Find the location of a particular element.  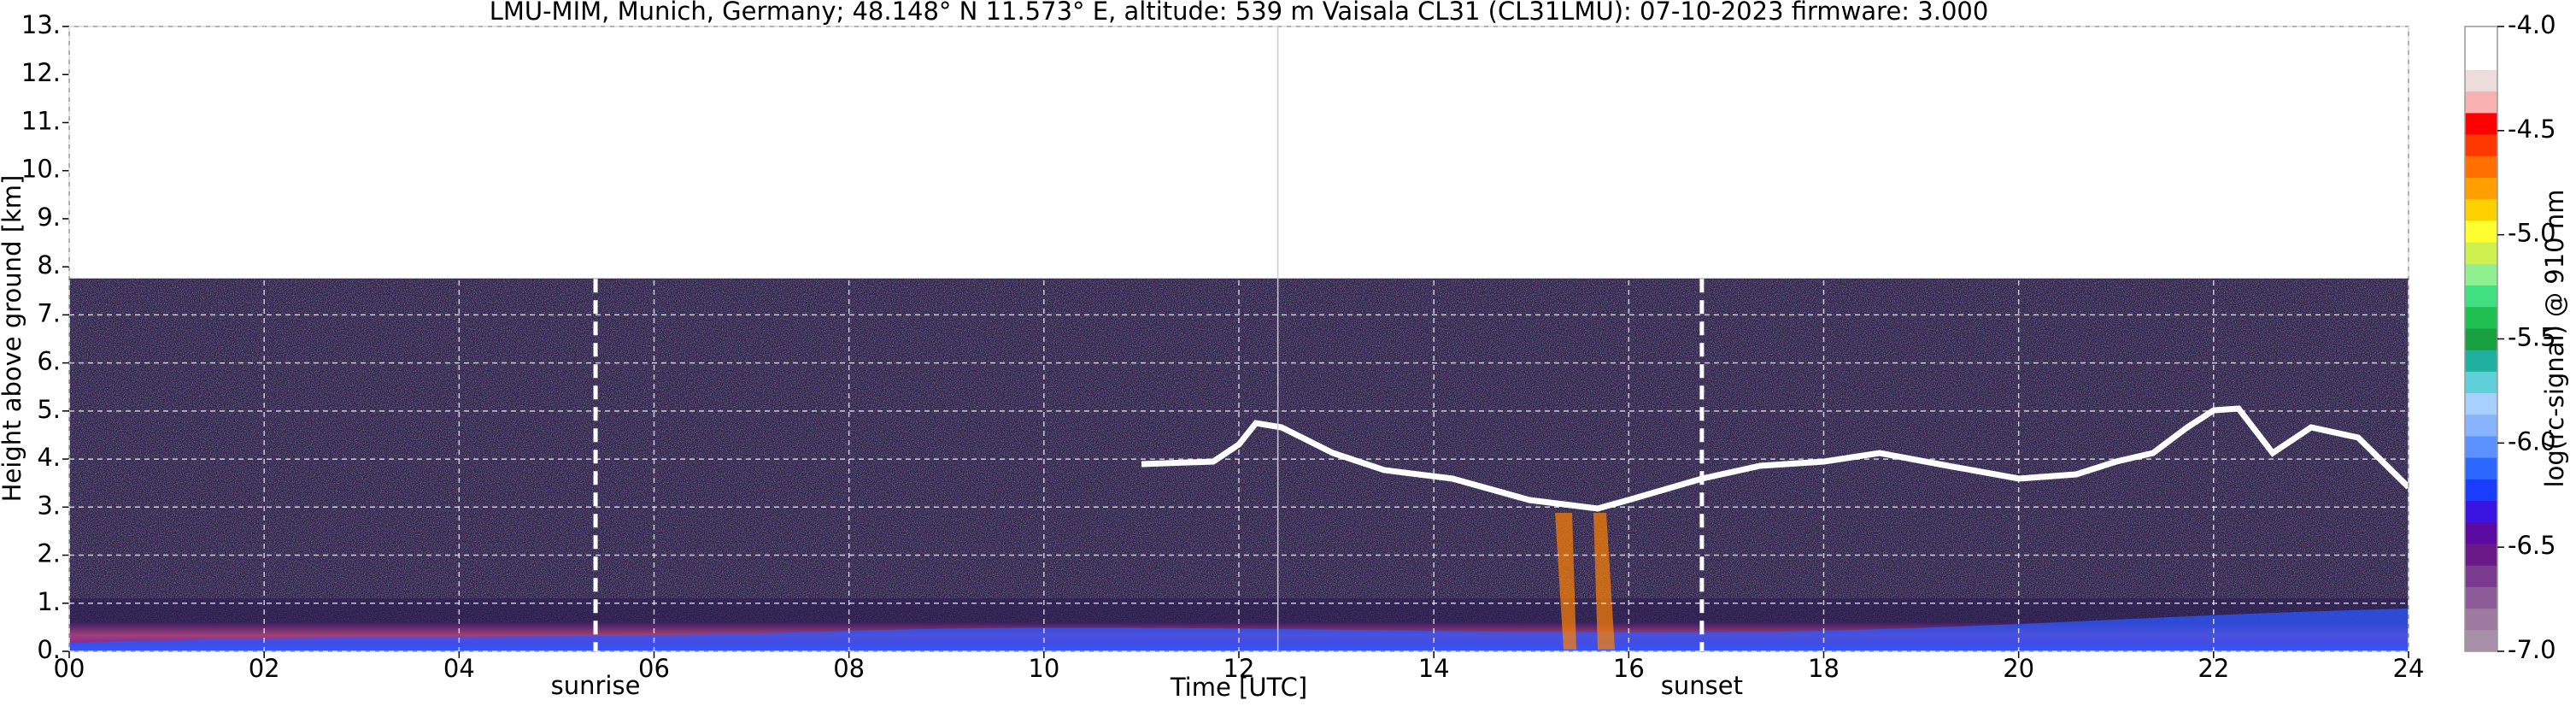

y-tick-label: 1. is located at coordinates (49, 601).